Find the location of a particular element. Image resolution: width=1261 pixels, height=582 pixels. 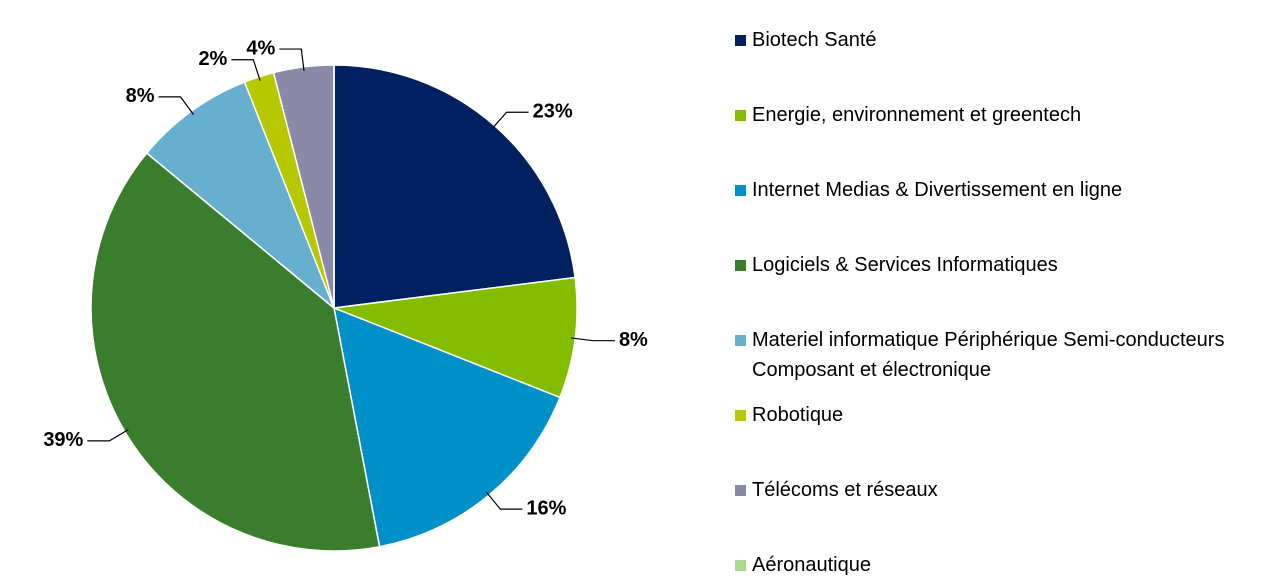

legend-item: Robotique is located at coordinates (990, 415).